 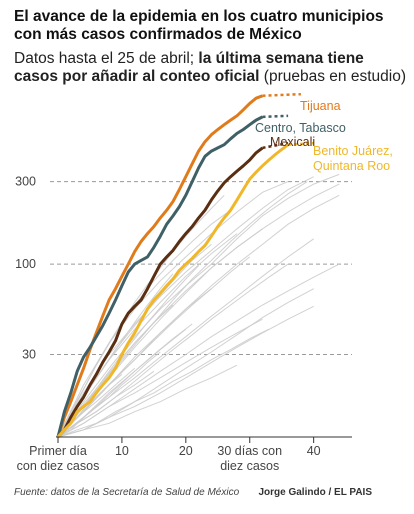 What do you see at coordinates (300, 128) in the screenshot?
I see `series-label-centro: Centro, Tabasco` at bounding box center [300, 128].